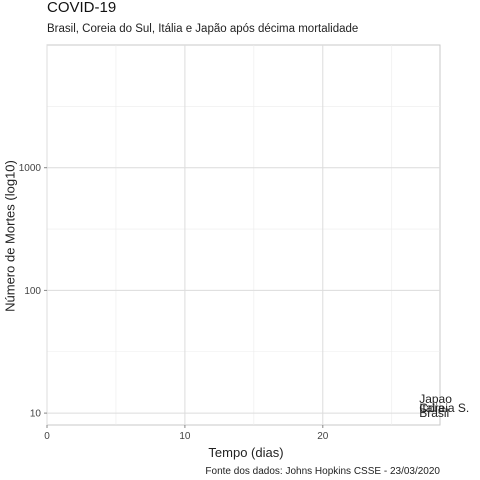 This screenshot has height=480, width=480. Describe the element at coordinates (47, 436) in the screenshot. I see `x-tick-label: 0` at that location.